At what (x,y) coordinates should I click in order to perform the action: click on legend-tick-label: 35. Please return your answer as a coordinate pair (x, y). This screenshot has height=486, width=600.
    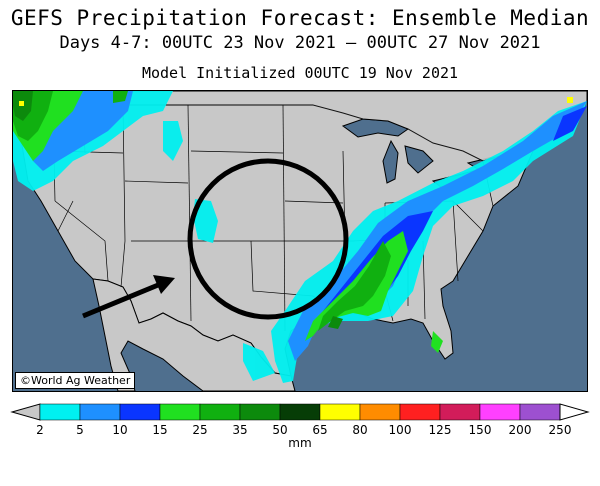
    Looking at the image, I should click on (239, 430).